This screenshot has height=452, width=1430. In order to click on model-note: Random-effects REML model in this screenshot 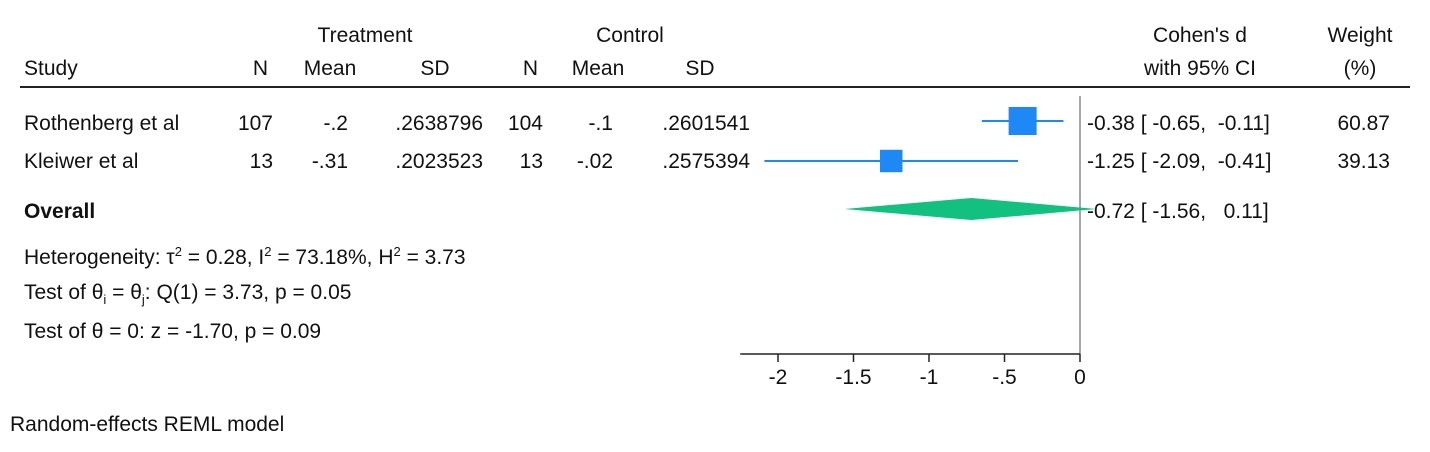, I will do `click(147, 424)`.